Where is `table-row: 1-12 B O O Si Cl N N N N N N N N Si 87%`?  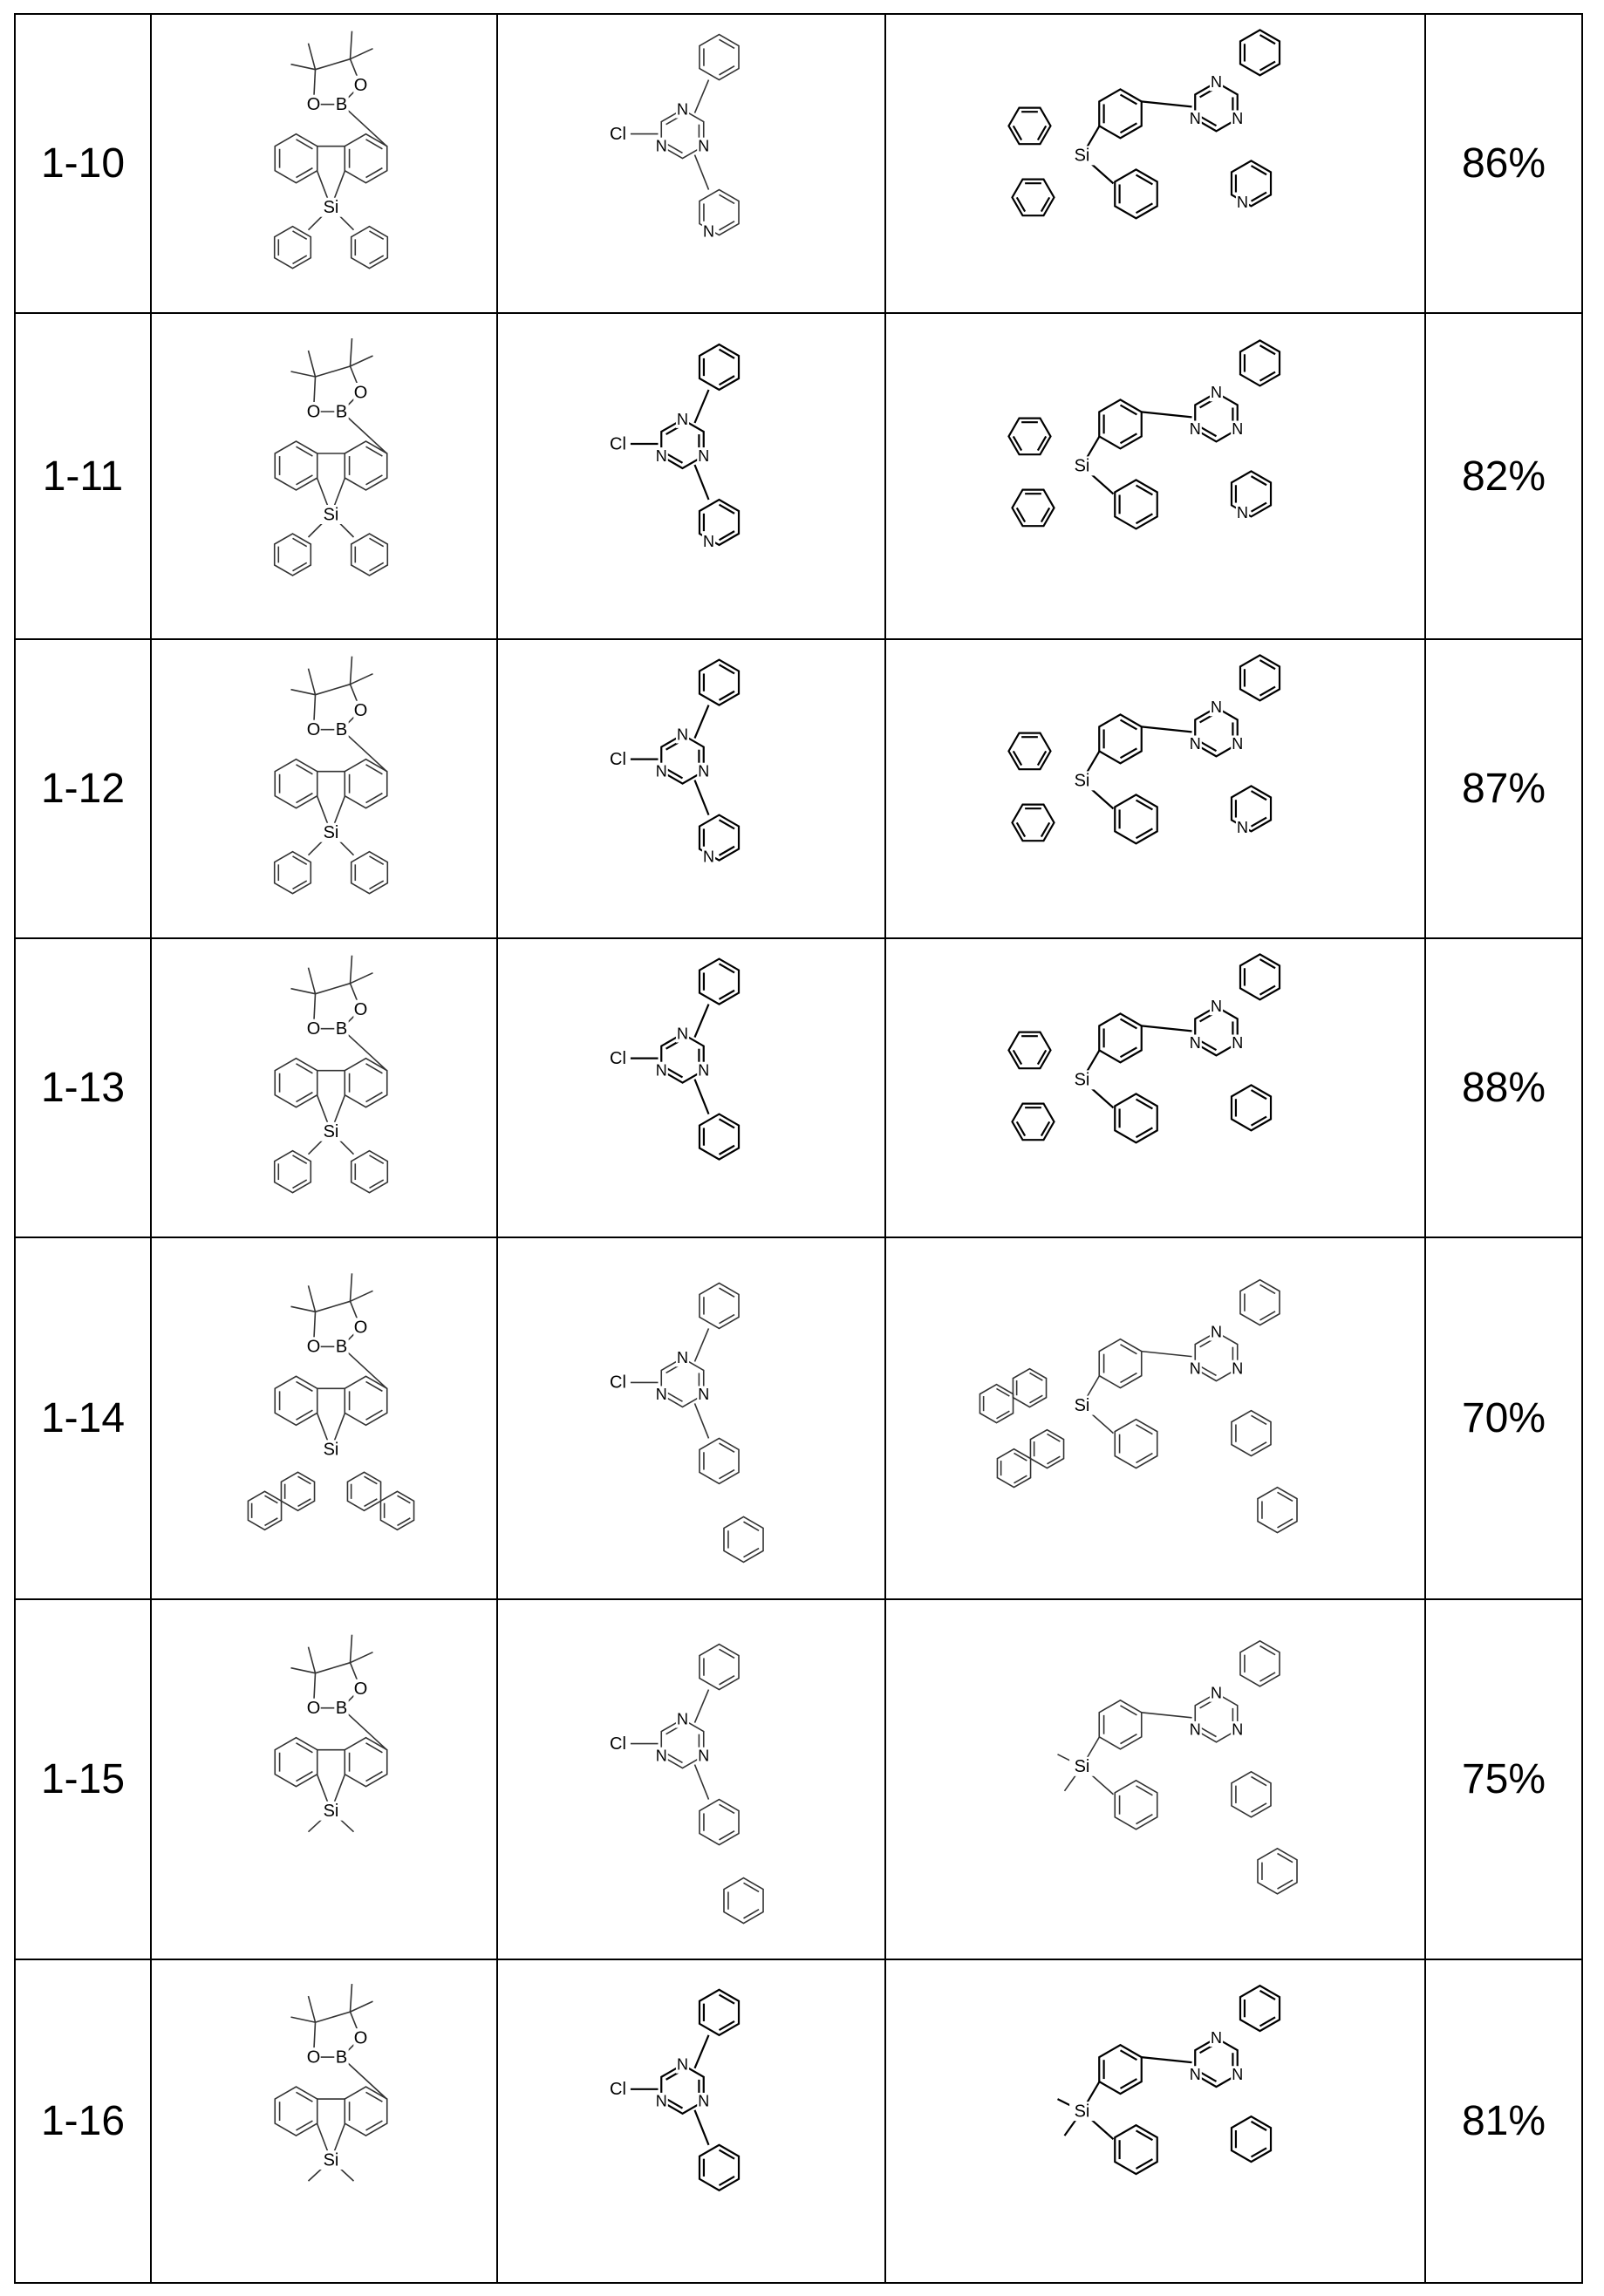 table-row: 1-12 B O O Si Cl N N N N N N N N Si 87% is located at coordinates (799, 788).